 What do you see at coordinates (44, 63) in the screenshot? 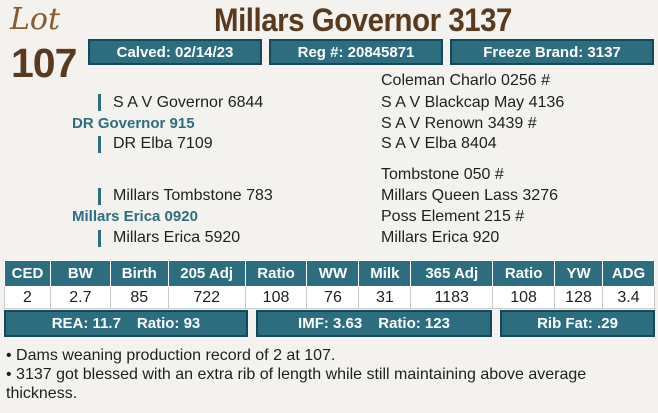
I see `lot-number: 107` at bounding box center [44, 63].